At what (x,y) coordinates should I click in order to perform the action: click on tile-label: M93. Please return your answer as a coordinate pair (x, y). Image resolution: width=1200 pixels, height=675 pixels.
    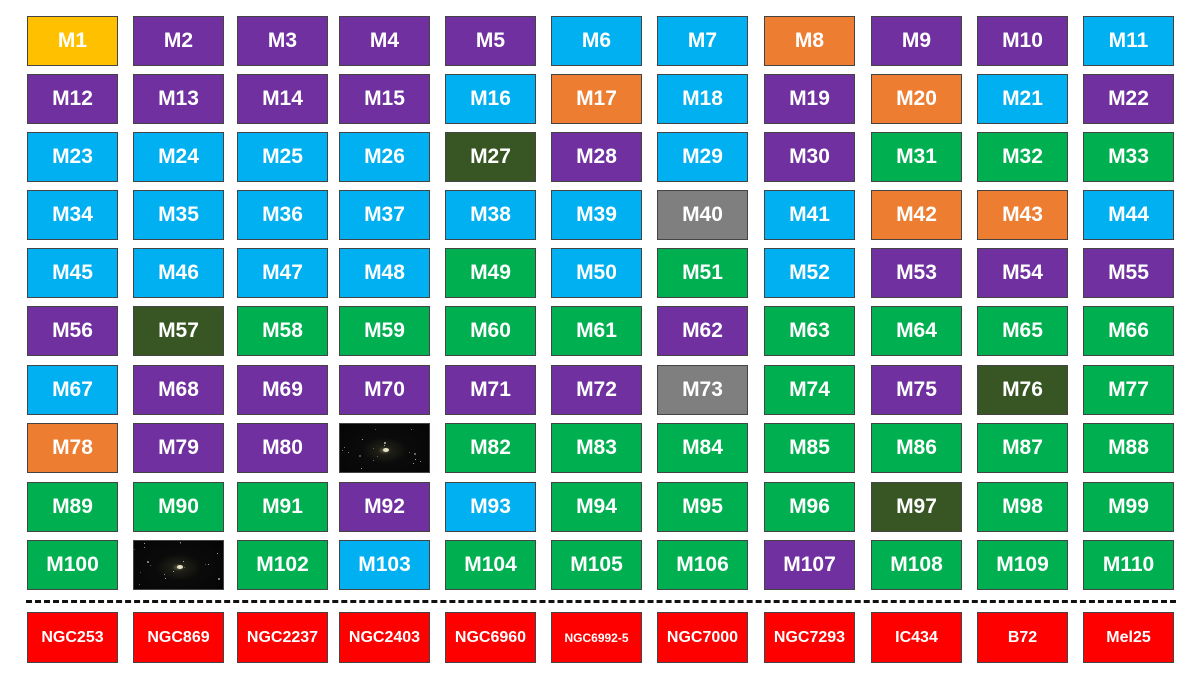
    Looking at the image, I should click on (490, 506).